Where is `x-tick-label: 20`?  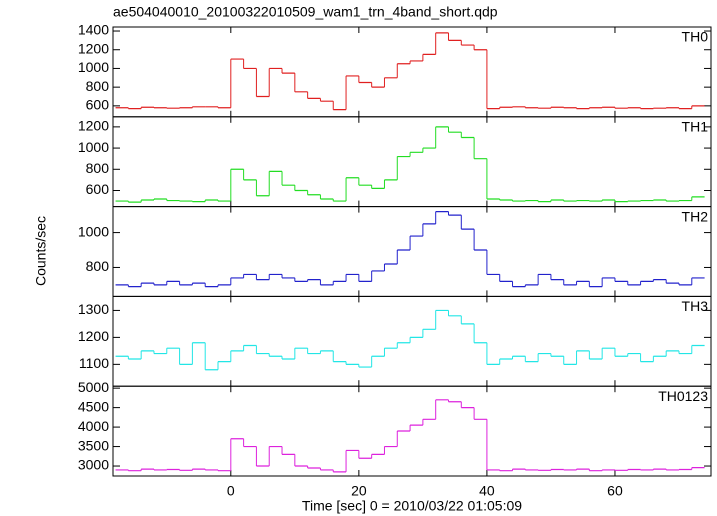 x-tick-label: 20 is located at coordinates (359, 491).